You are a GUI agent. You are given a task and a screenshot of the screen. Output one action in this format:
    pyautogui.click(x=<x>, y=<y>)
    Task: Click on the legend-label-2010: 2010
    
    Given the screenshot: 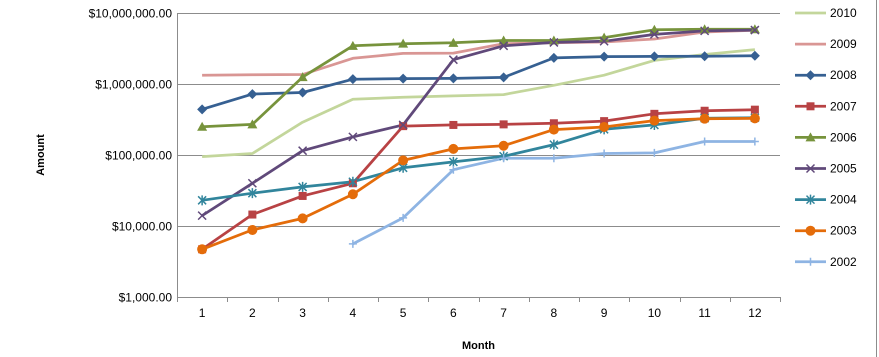 What is the action you would take?
    pyautogui.click(x=843, y=13)
    